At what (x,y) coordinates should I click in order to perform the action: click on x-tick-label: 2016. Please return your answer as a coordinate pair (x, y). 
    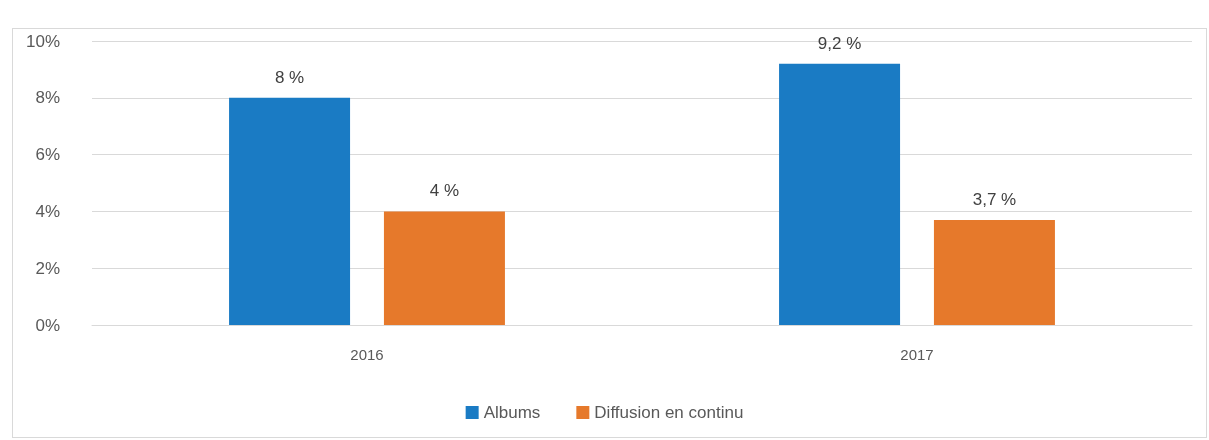
    Looking at the image, I should click on (367, 354).